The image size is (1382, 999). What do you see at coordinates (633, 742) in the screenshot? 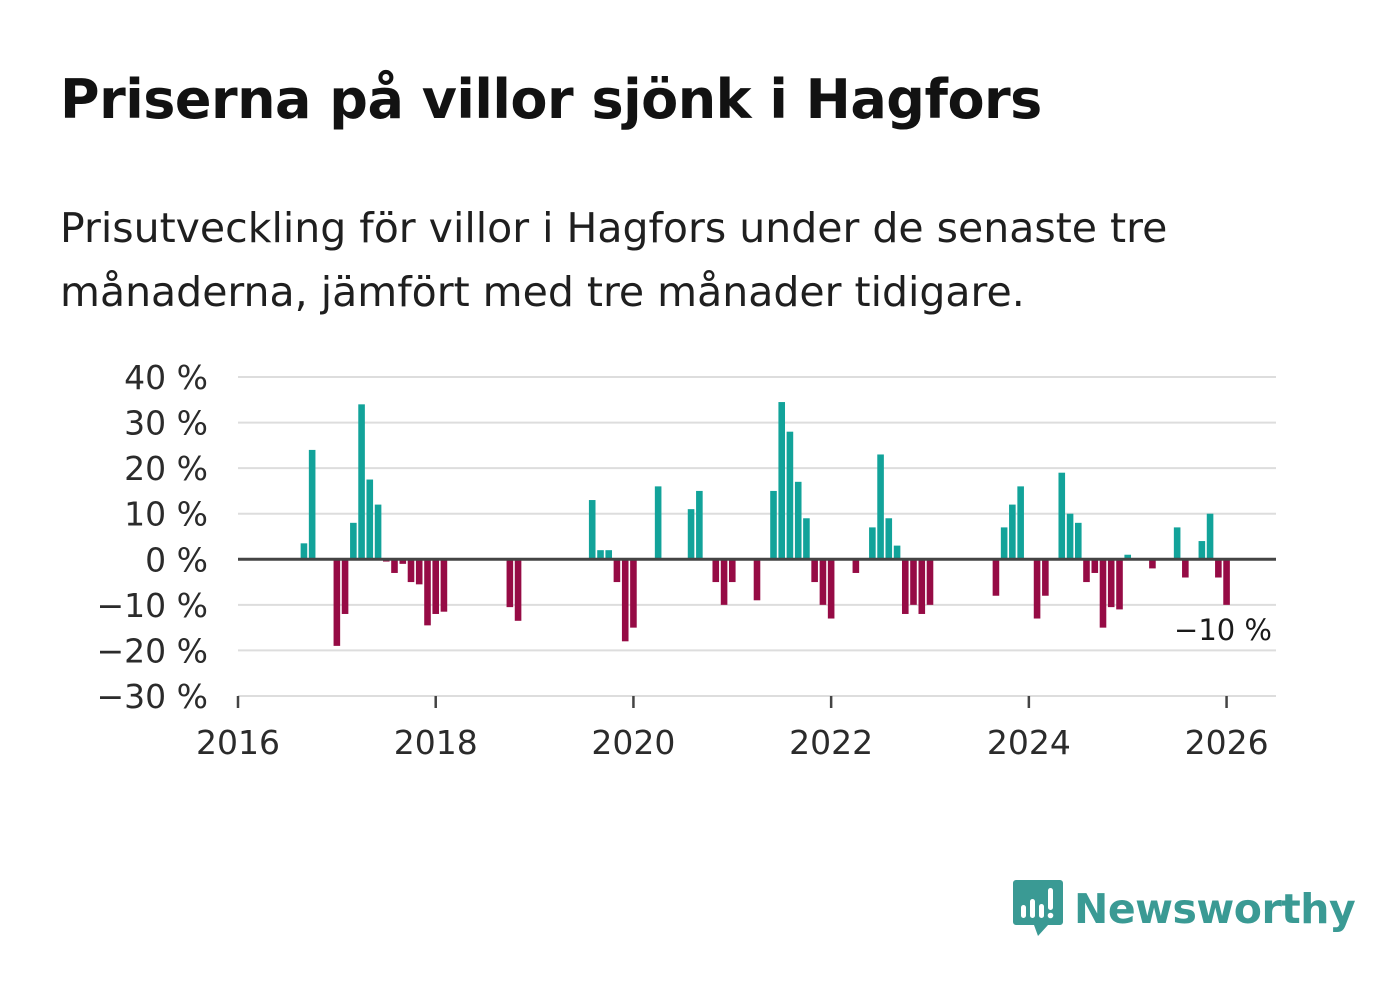
I see `x-tick-label: 2020` at bounding box center [633, 742].